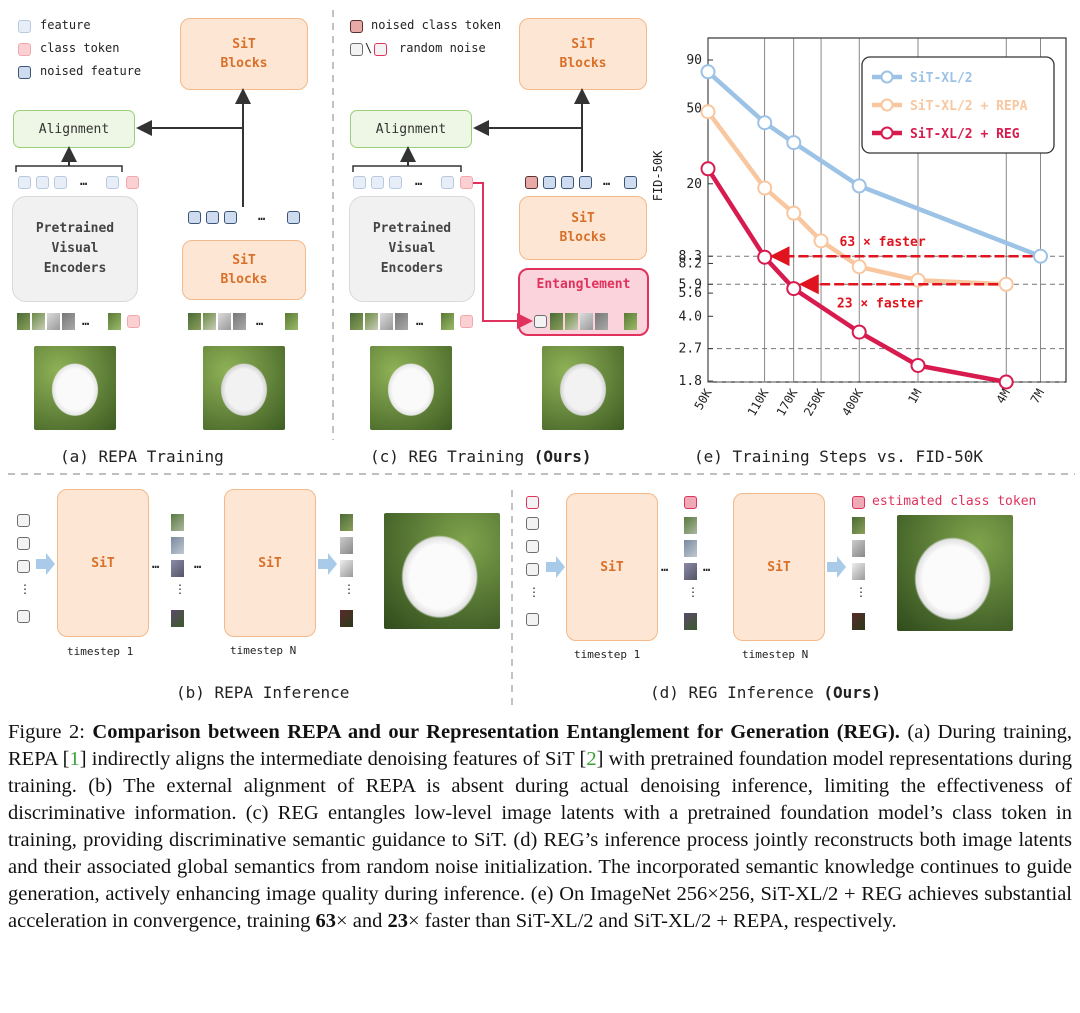 This screenshot has width=1080, height=1013. I want to click on ref-2: 2, so click(591, 759).